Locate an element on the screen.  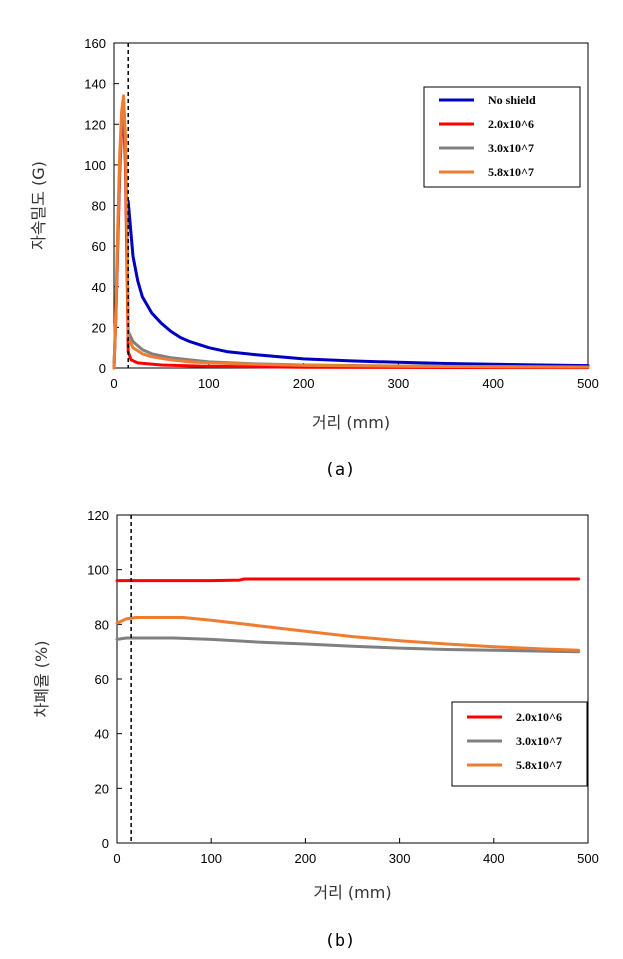
y-axis-label: 자속밀도 (G) is located at coordinates (38, 205).